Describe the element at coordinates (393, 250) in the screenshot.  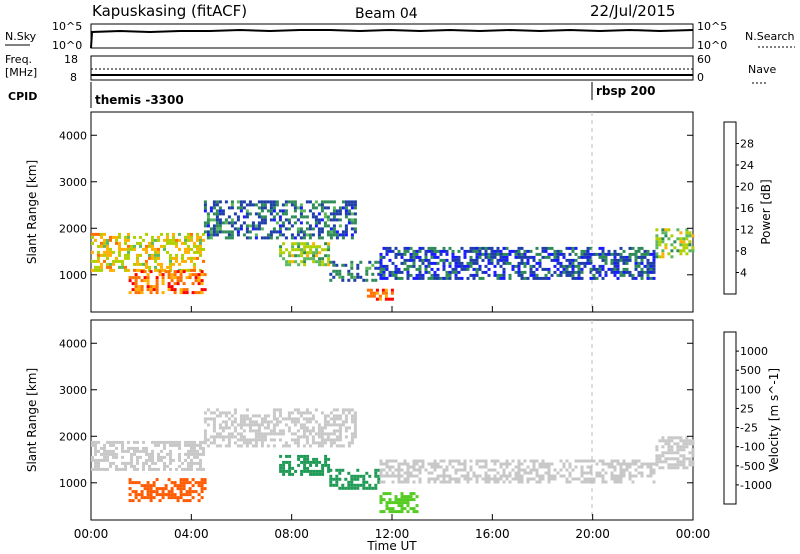
I see `power-cells` at that location.